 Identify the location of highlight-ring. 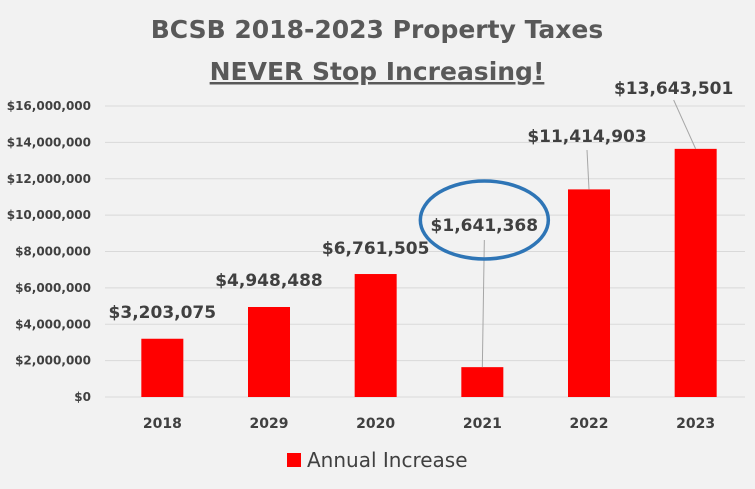
(484, 220).